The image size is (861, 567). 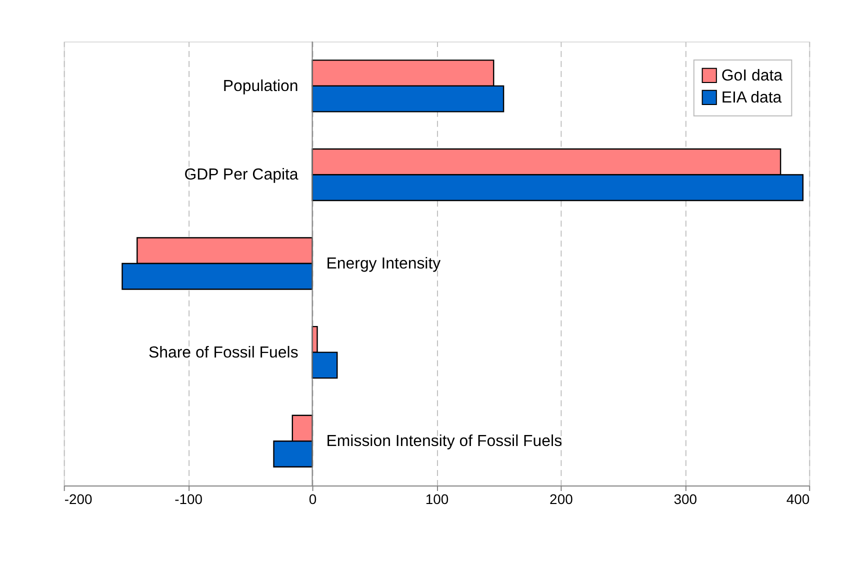 What do you see at coordinates (444, 441) in the screenshot?
I see `y-tick-label: Emission Intensity of Fossil Fuels` at bounding box center [444, 441].